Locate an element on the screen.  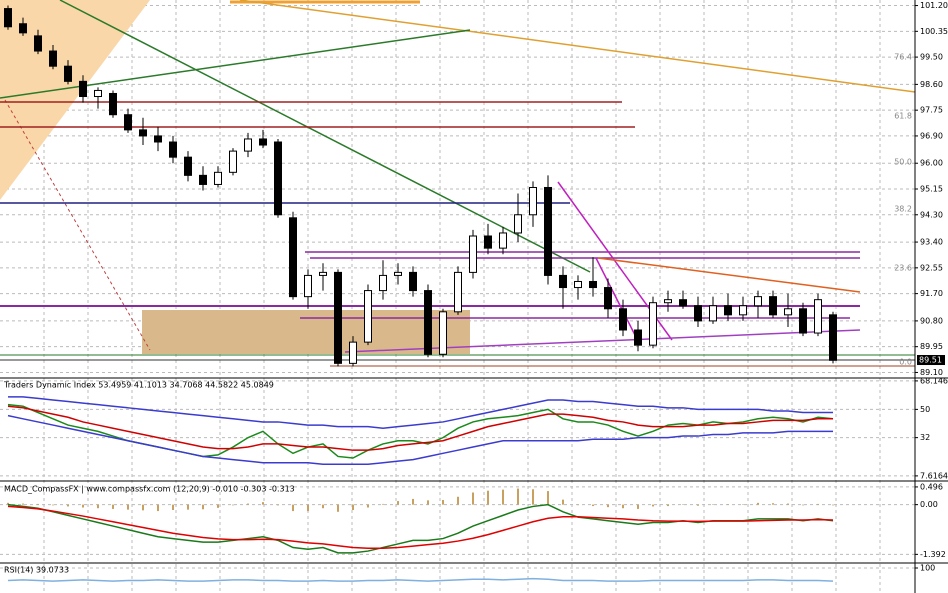
price-label: 89.51 is located at coordinates (930, 360).